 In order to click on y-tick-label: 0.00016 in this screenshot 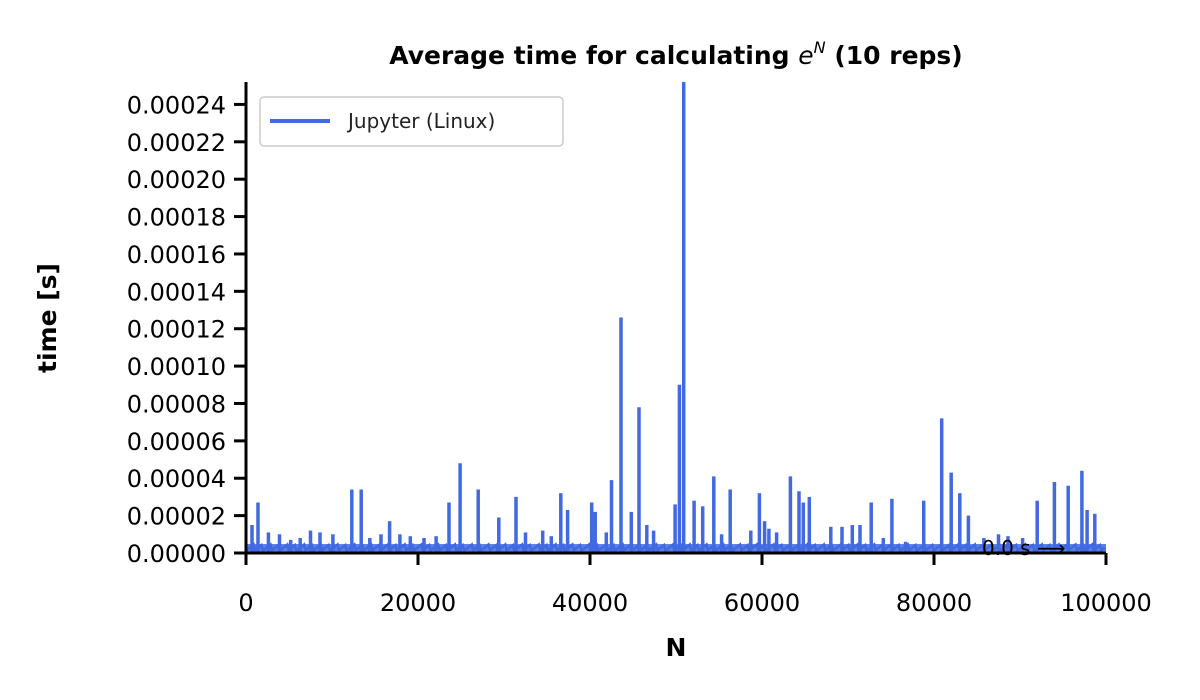, I will do `click(176, 255)`.